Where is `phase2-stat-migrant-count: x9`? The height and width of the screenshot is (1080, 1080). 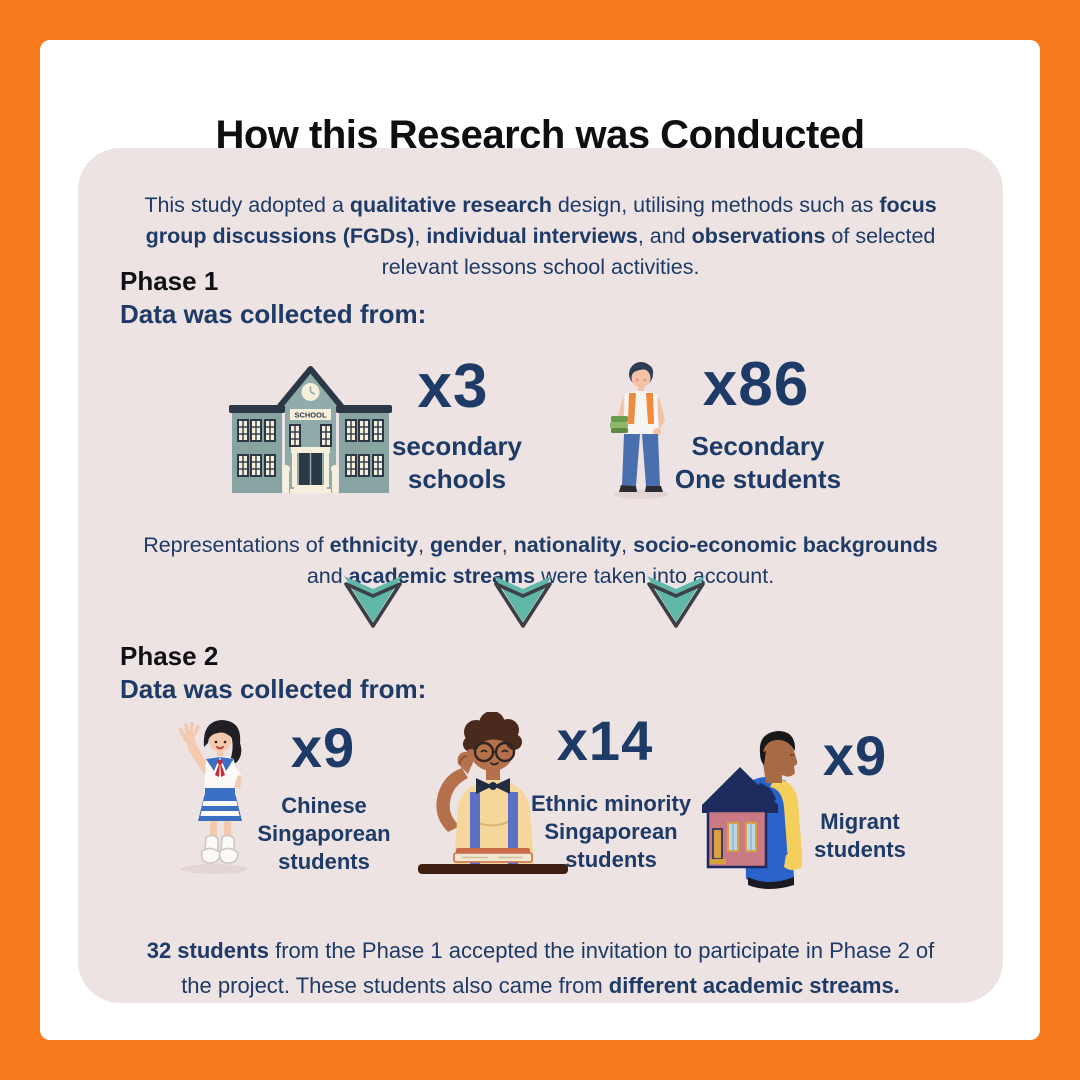 phase2-stat-migrant-count: x9 is located at coordinates (855, 755).